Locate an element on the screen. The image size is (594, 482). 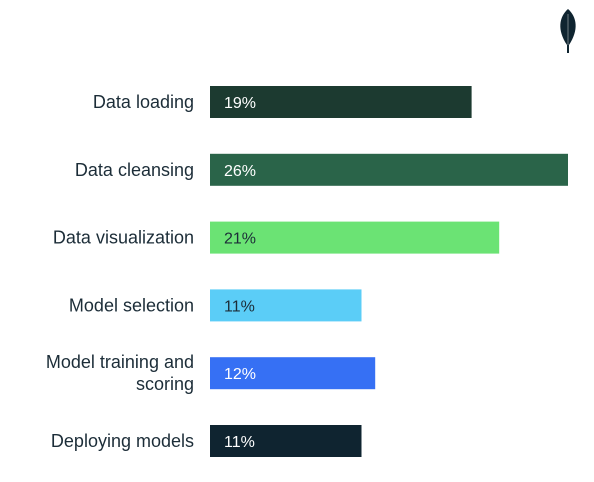
bar-value-label-0: 19% is located at coordinates (240, 103).